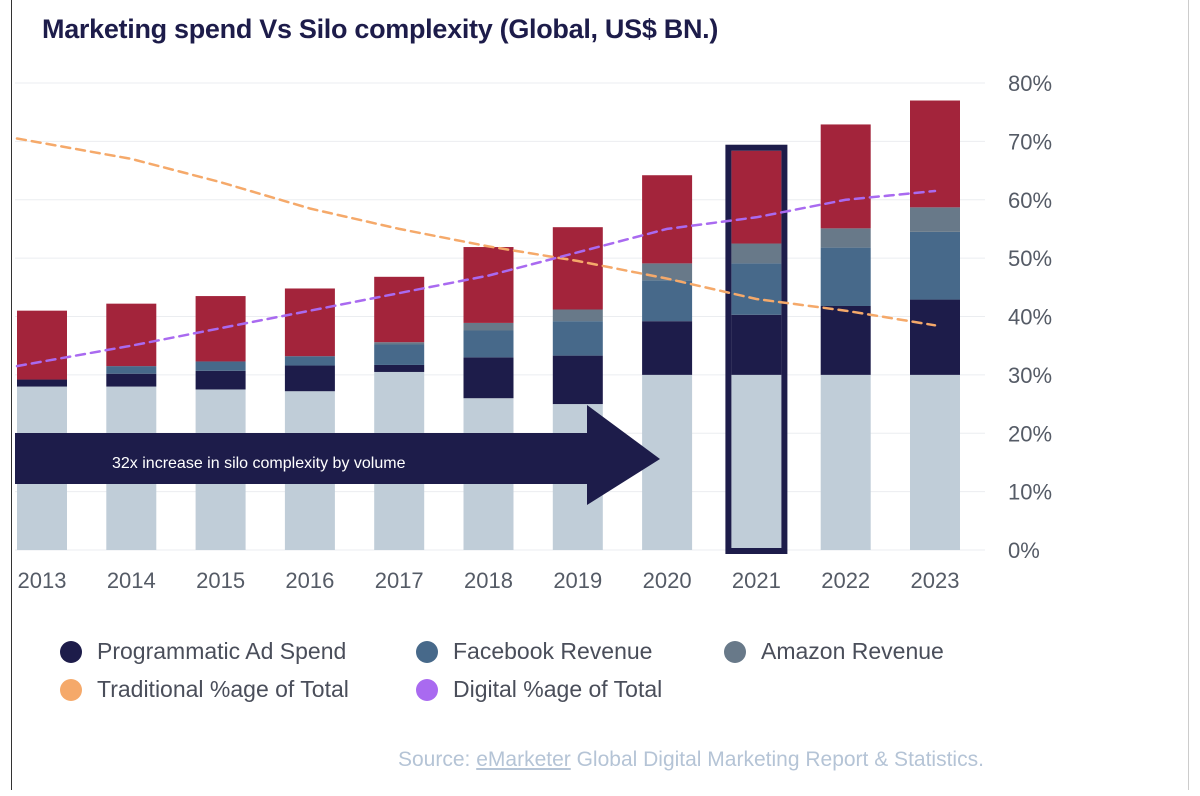 The height and width of the screenshot is (796, 1200). I want to click on x-tick-label: 2021, so click(756, 580).